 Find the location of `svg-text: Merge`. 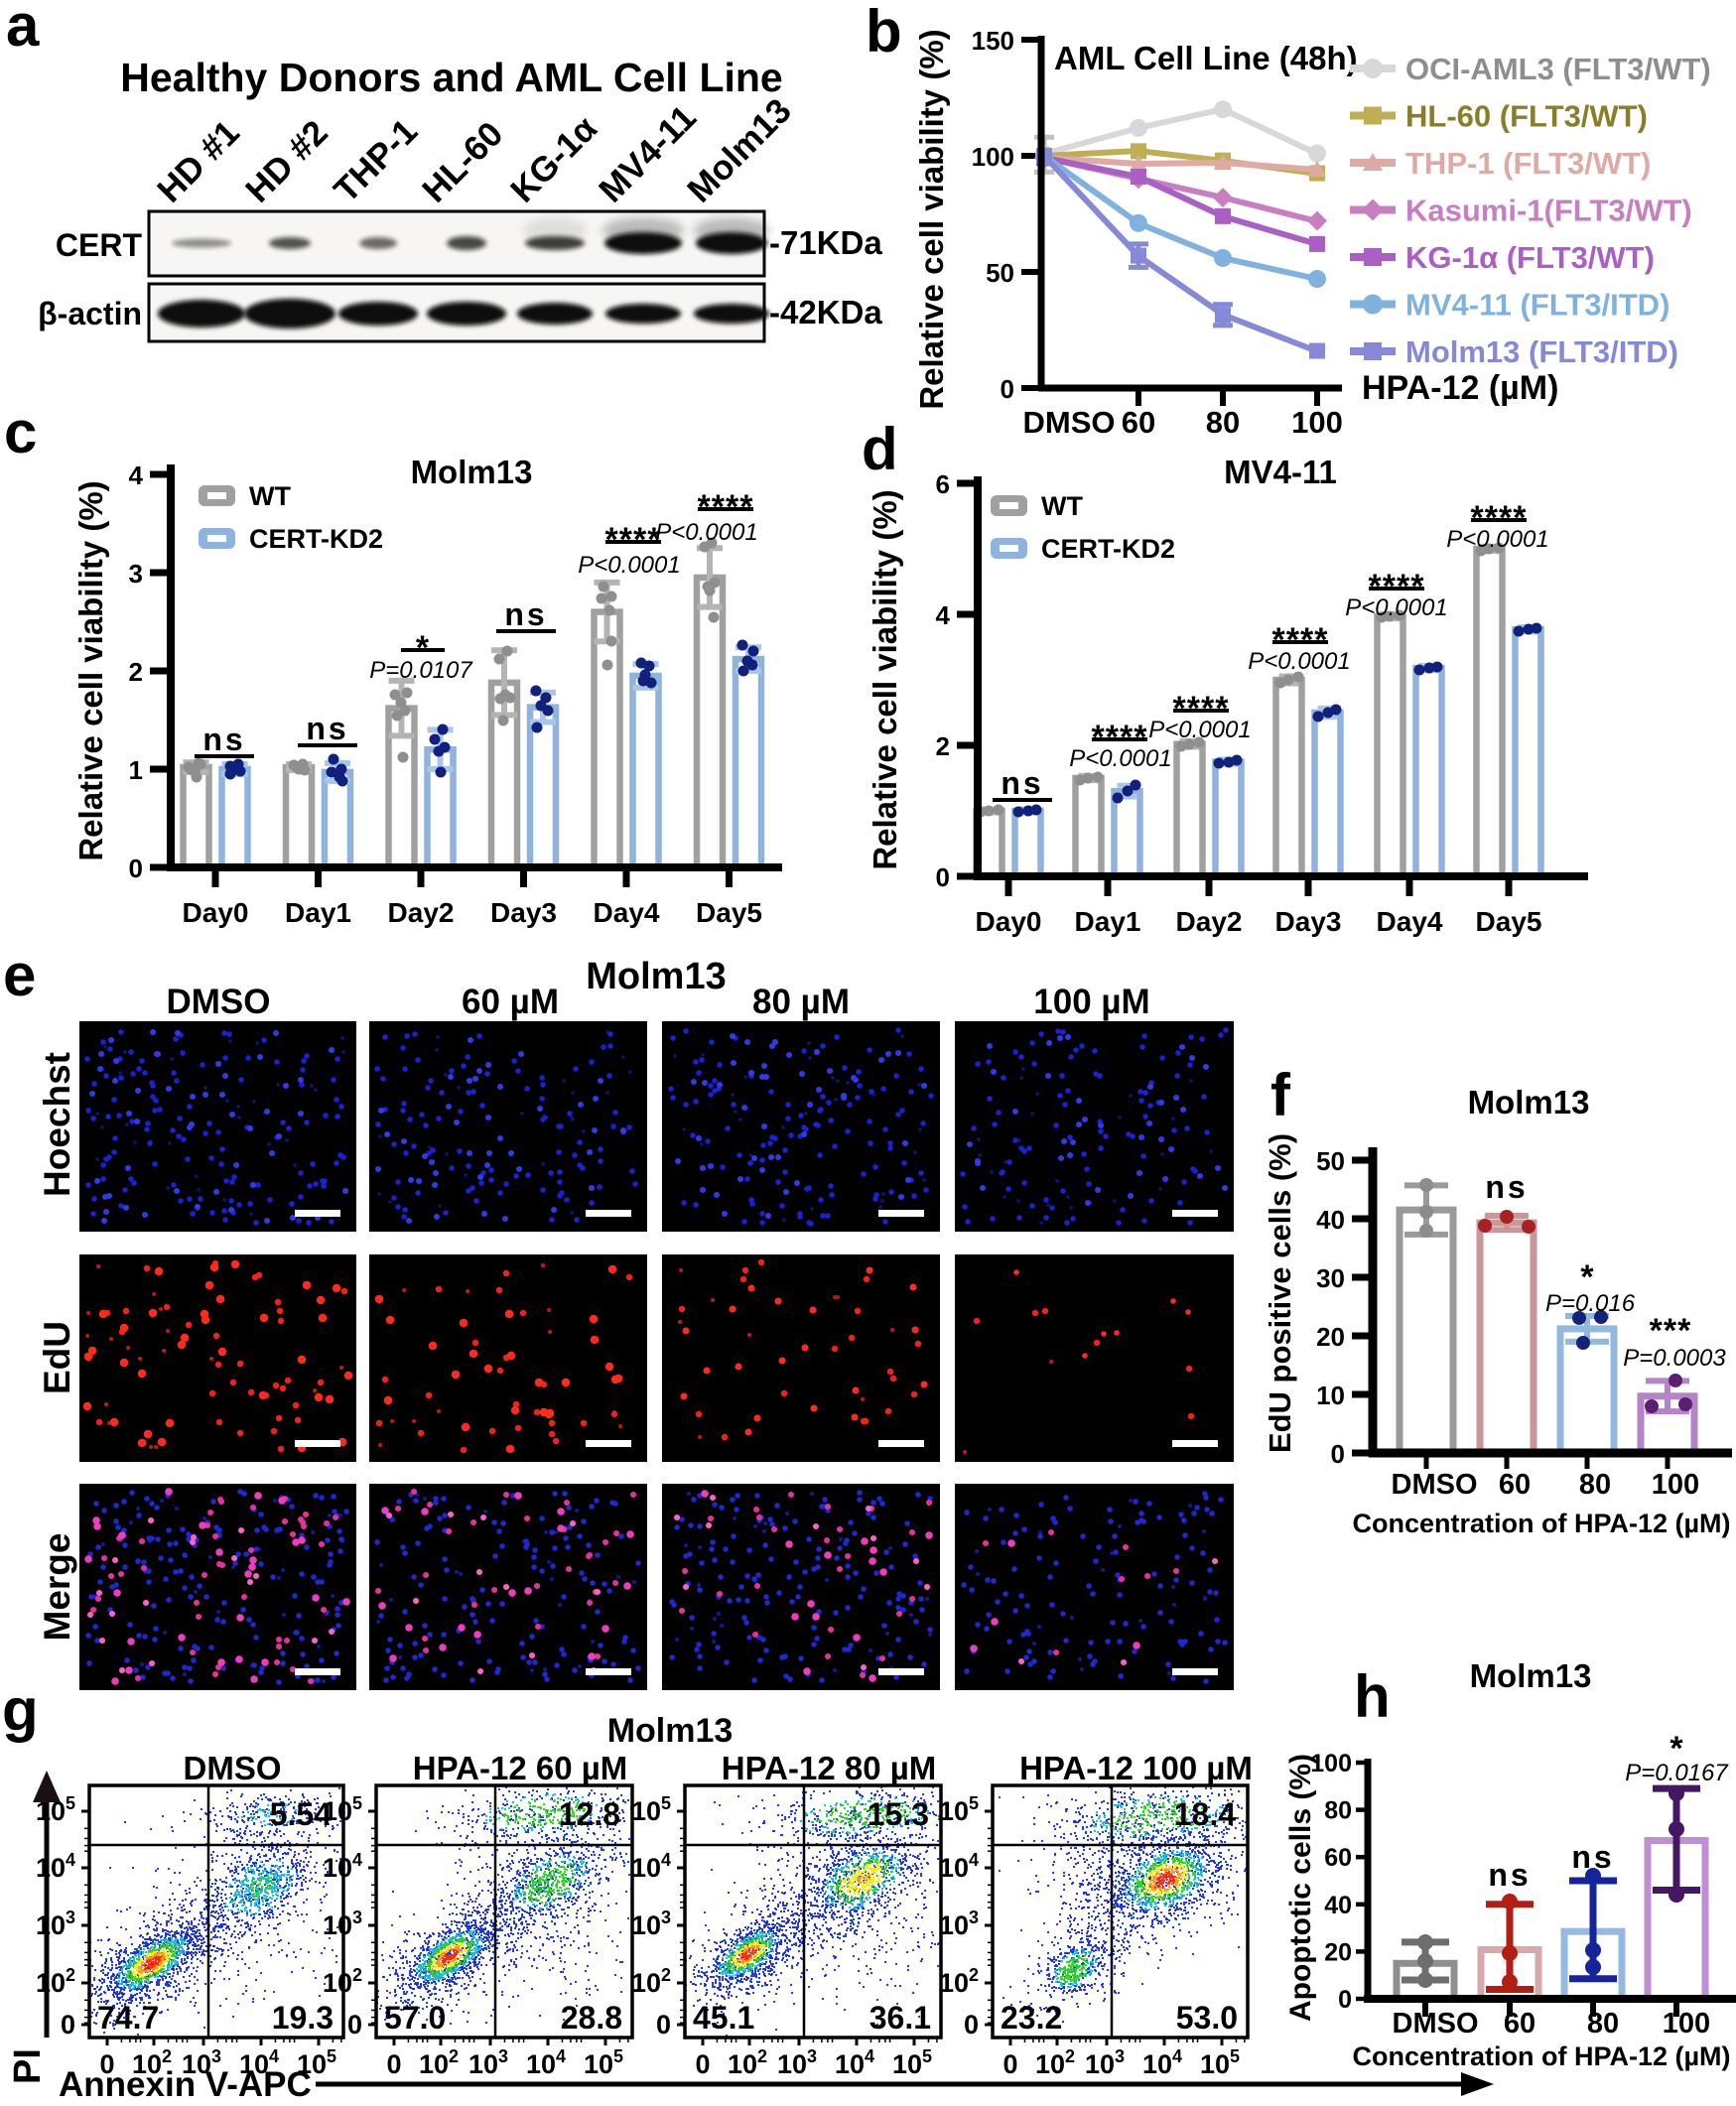

svg-text: Merge is located at coordinates (57, 1587).